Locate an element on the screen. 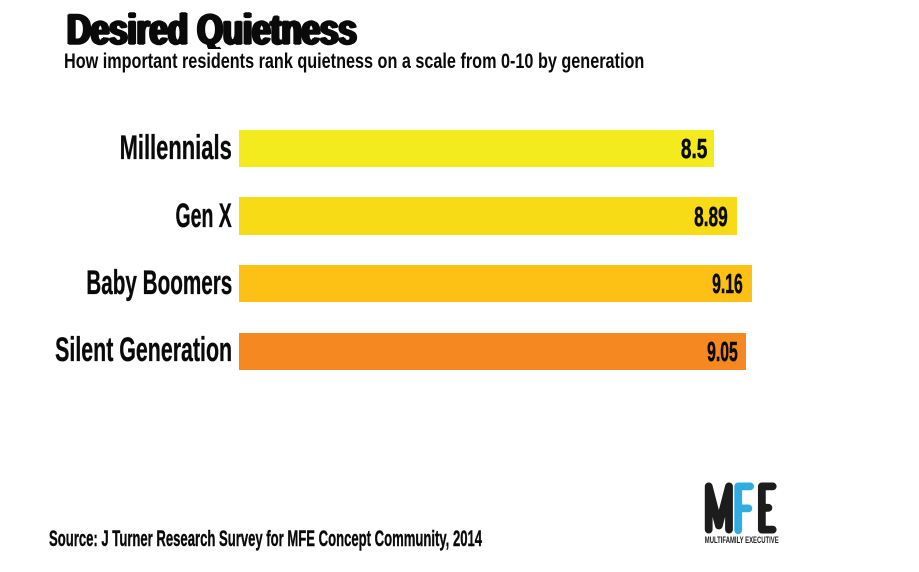 The height and width of the screenshot is (572, 919). svg-text: MULTIFAMILY EXECUTIVE is located at coordinates (742, 540).